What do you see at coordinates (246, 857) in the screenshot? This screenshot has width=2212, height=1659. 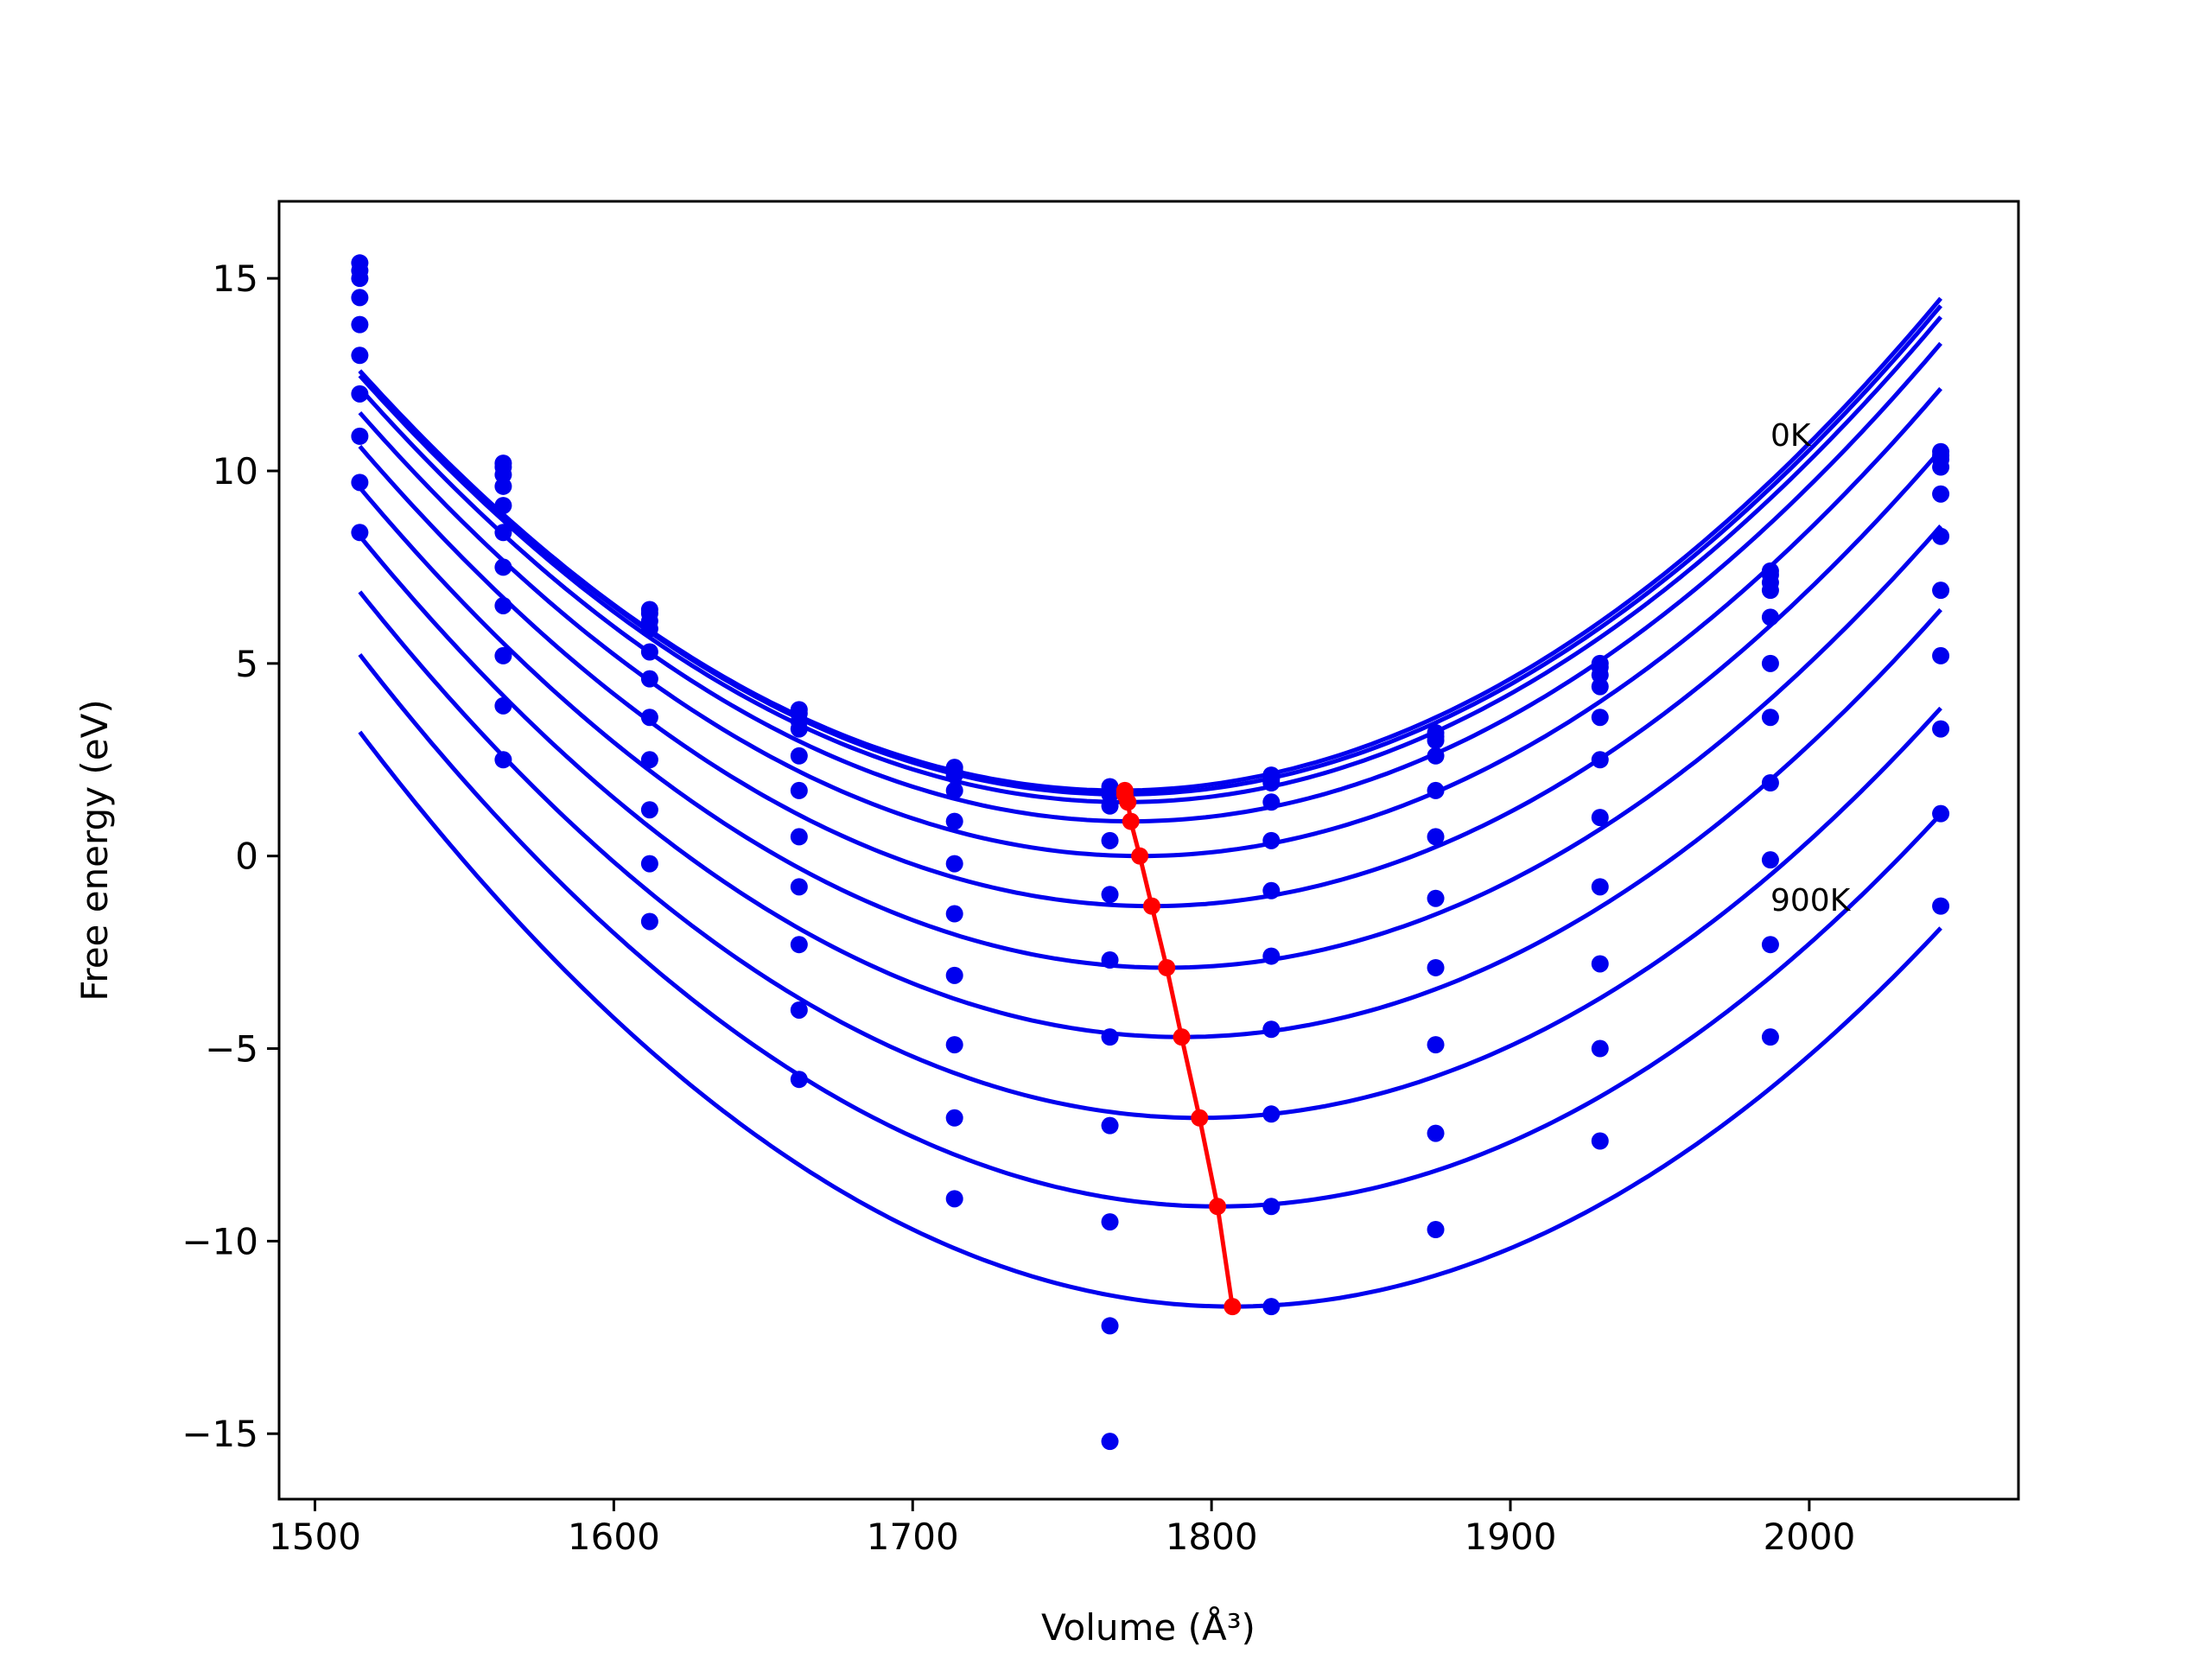 I see `y-tick-label: 0` at bounding box center [246, 857].